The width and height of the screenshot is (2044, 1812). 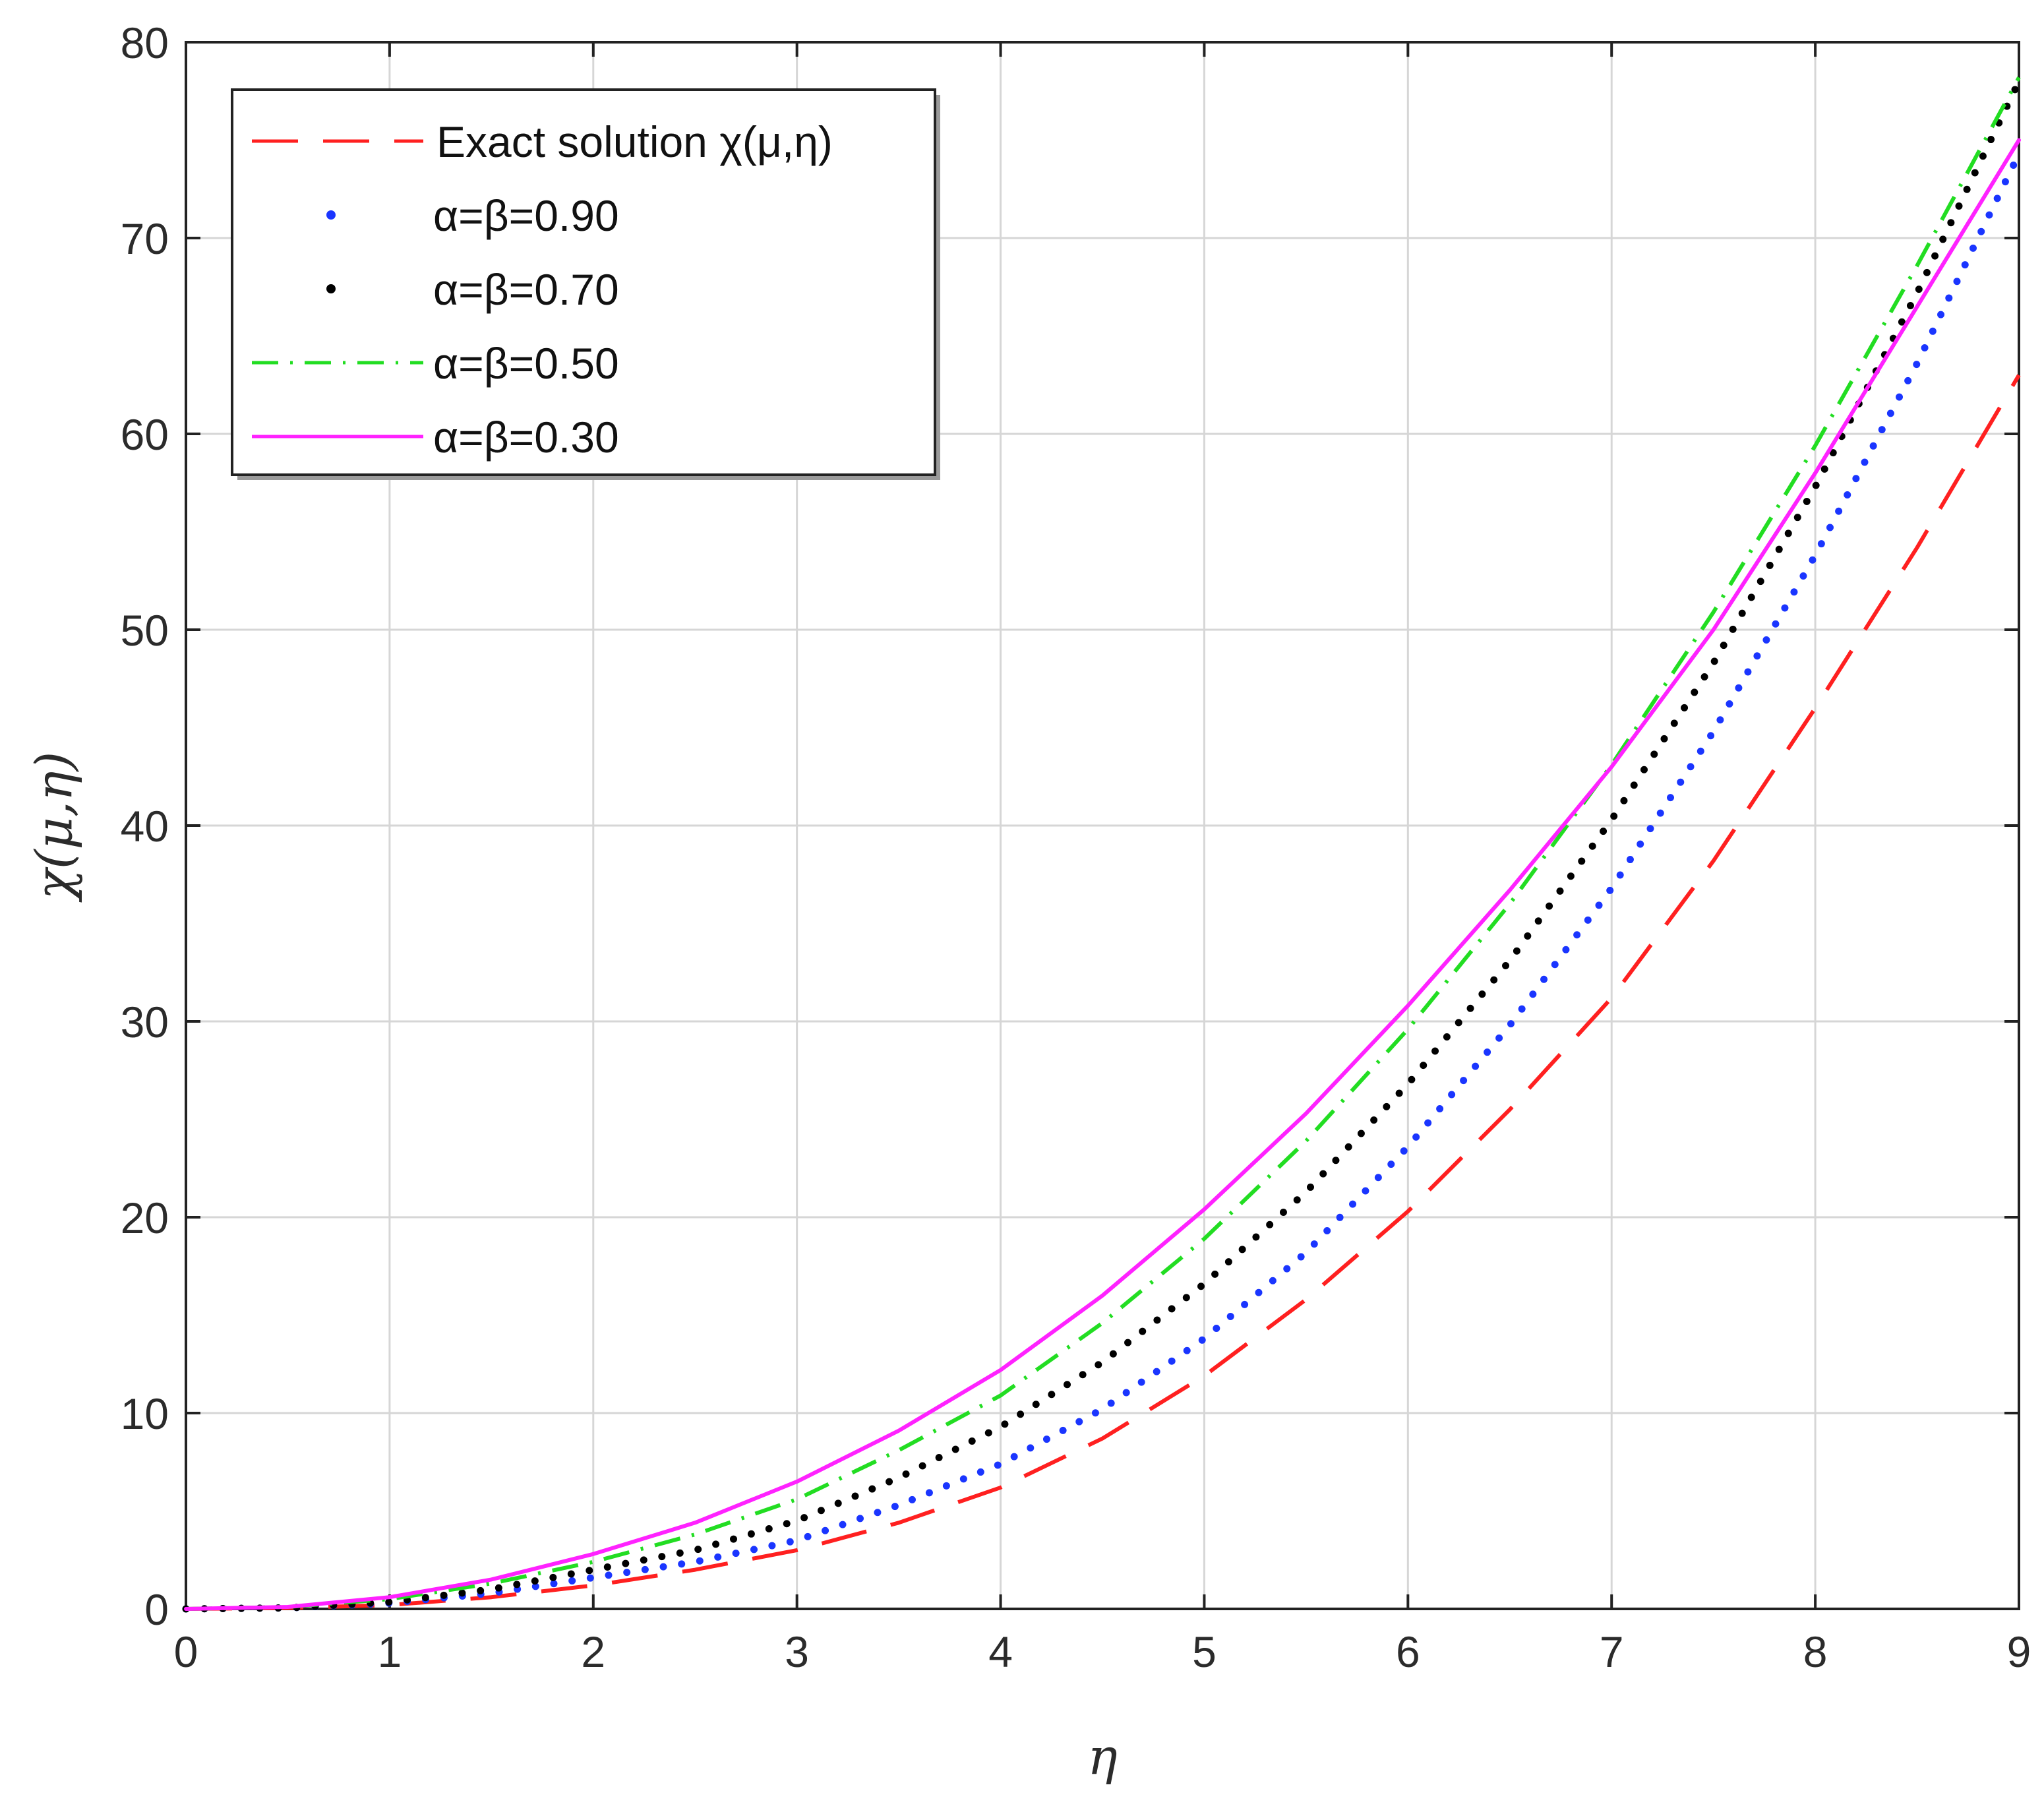 I want to click on legend-label-4: α=β=0.30, so click(x=526, y=437).